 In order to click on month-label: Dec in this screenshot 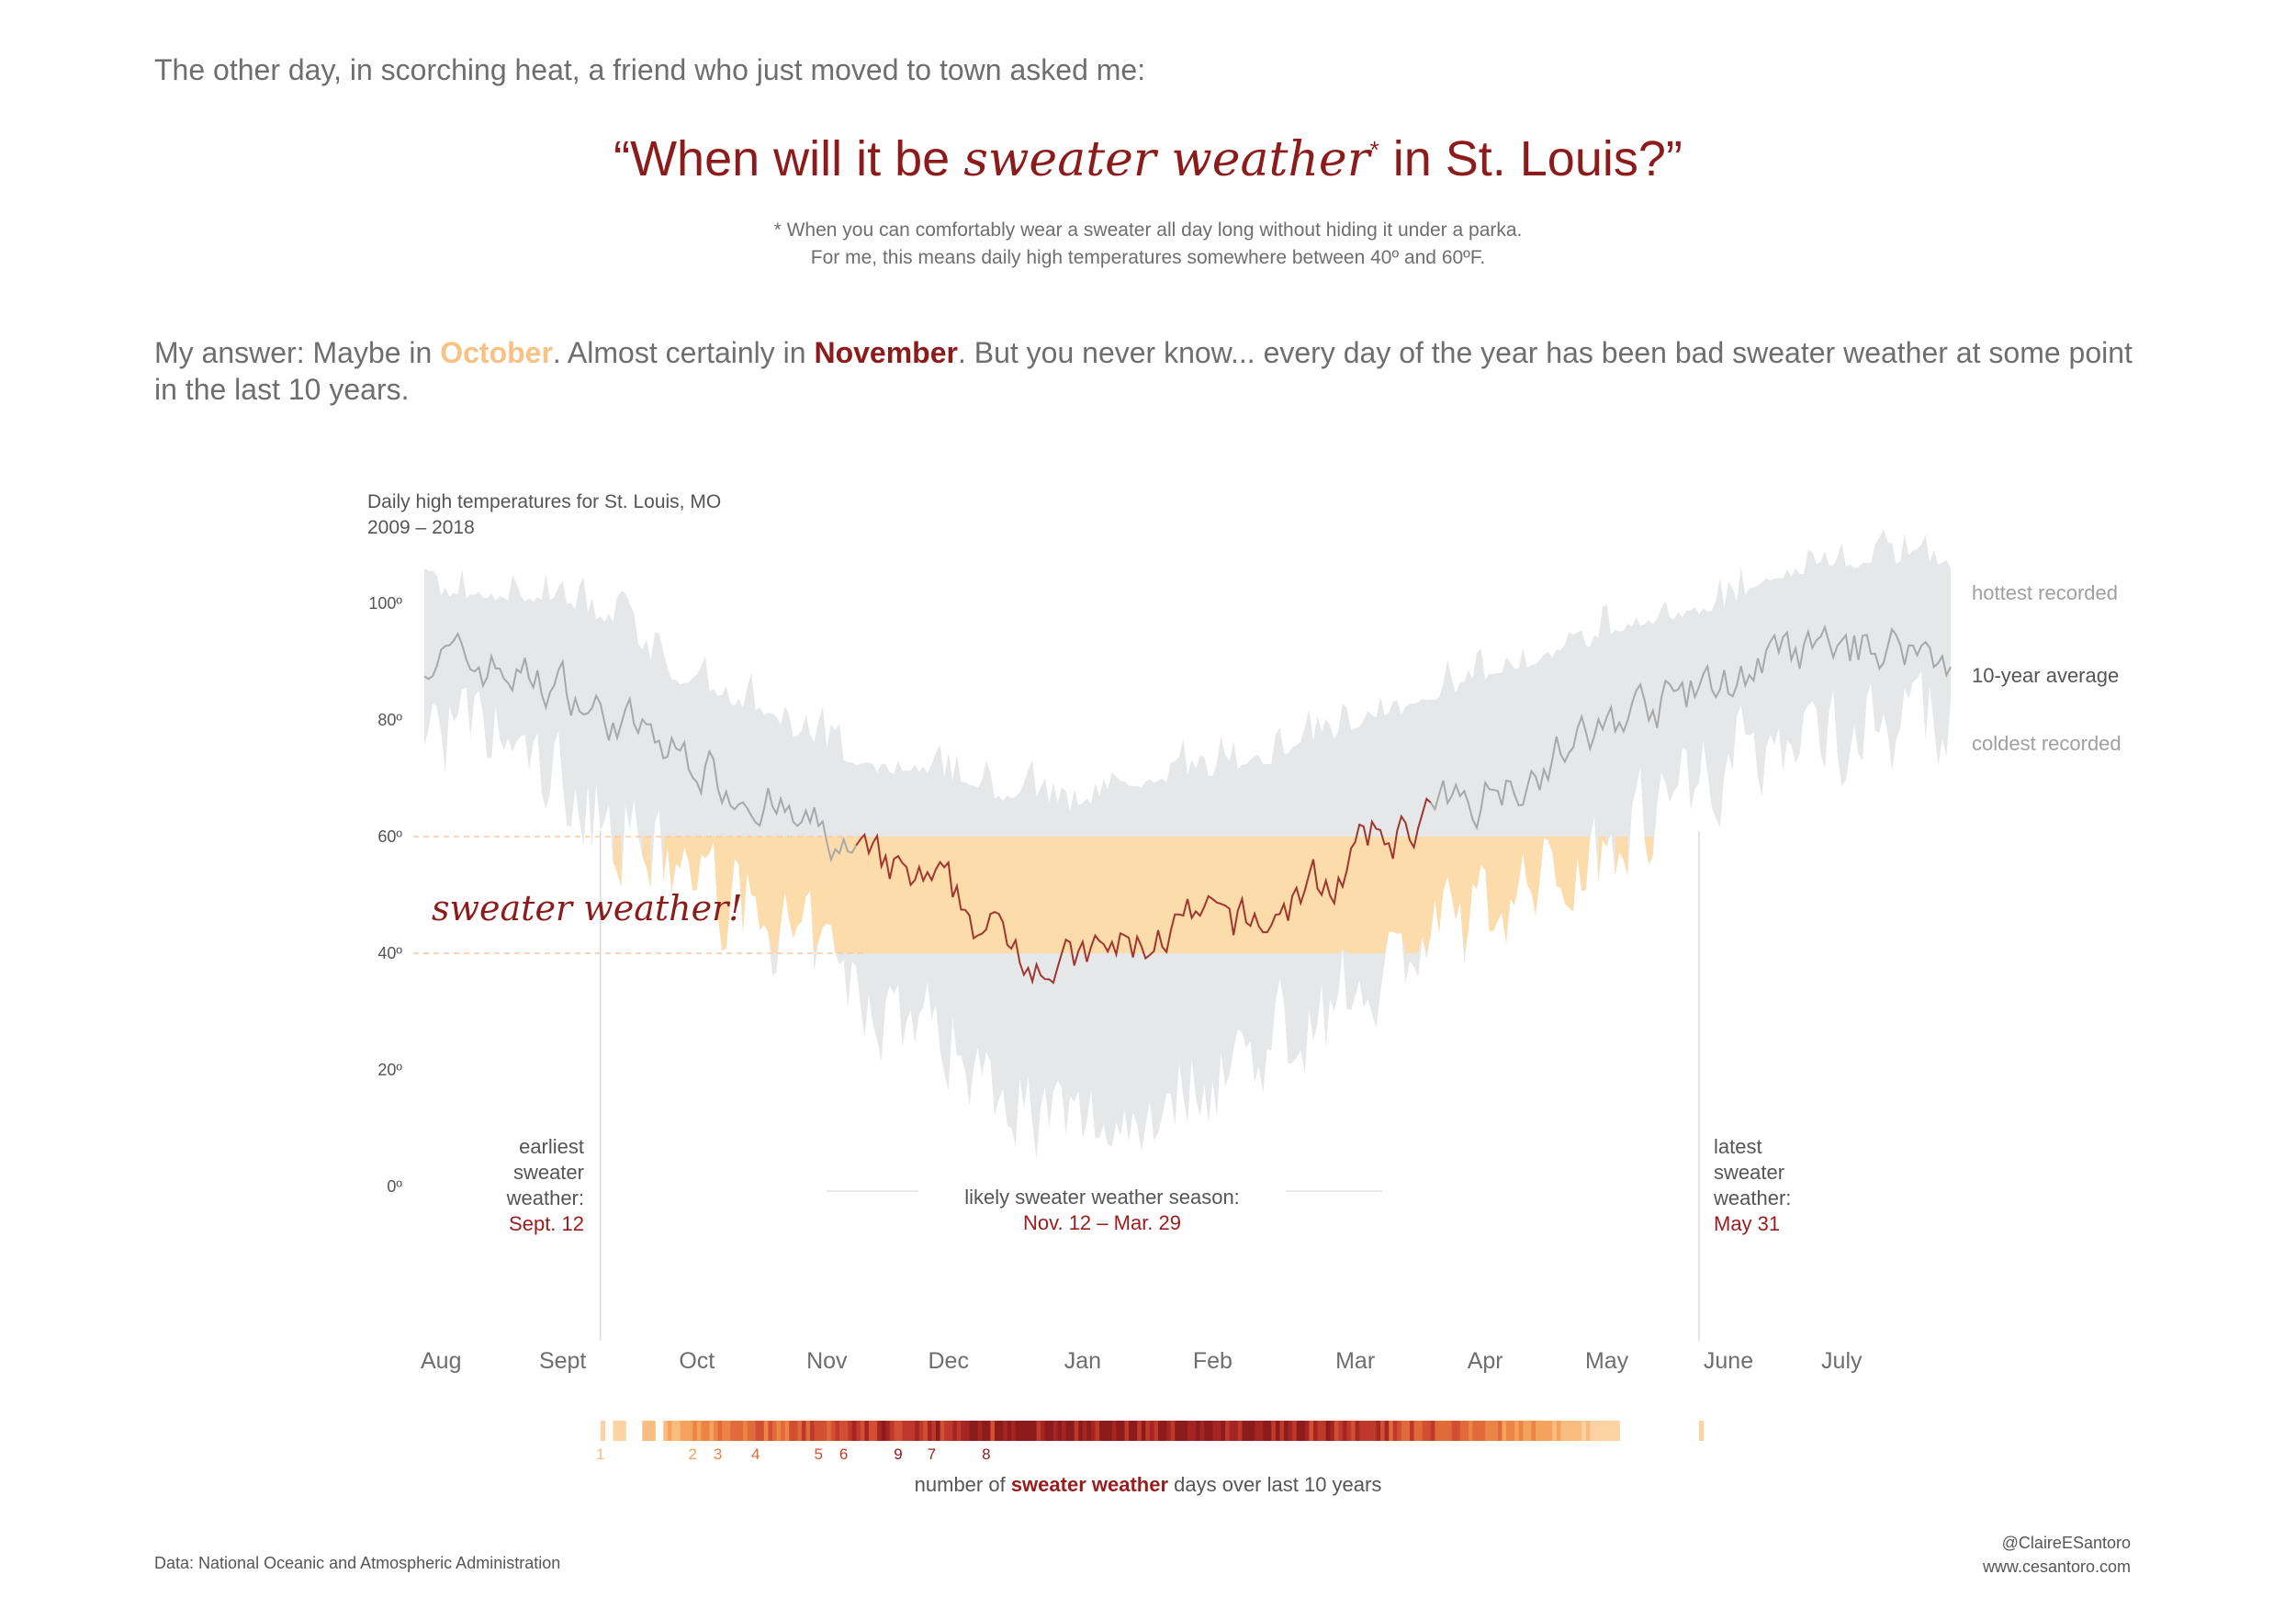, I will do `click(948, 1361)`.